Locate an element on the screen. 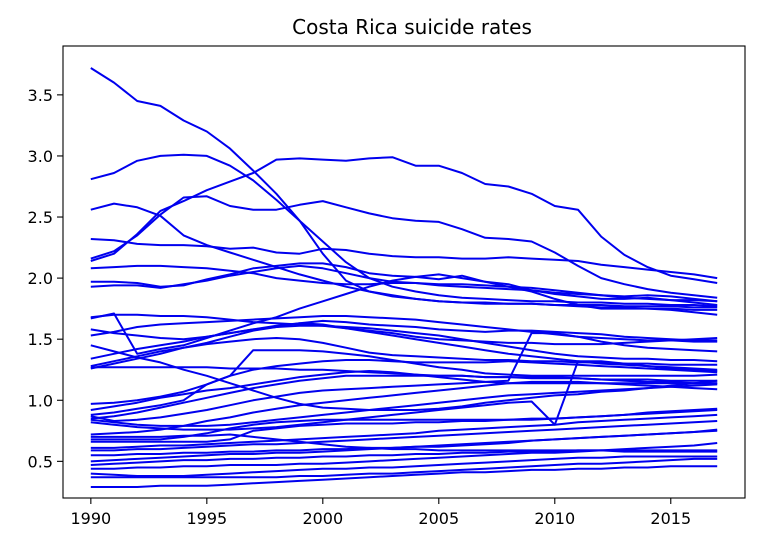 The height and width of the screenshot is (549, 775). y-tick-label: 3.0 is located at coordinates (40, 156).